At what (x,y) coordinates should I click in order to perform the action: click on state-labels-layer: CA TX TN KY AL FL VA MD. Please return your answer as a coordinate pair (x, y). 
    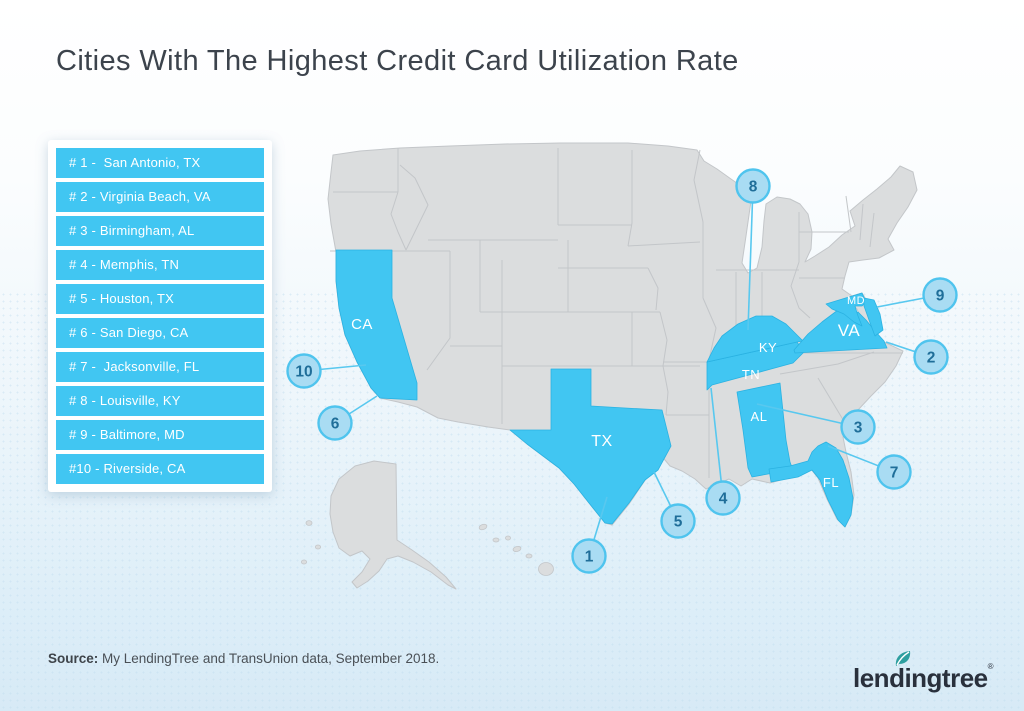
    Looking at the image, I should click on (608, 392).